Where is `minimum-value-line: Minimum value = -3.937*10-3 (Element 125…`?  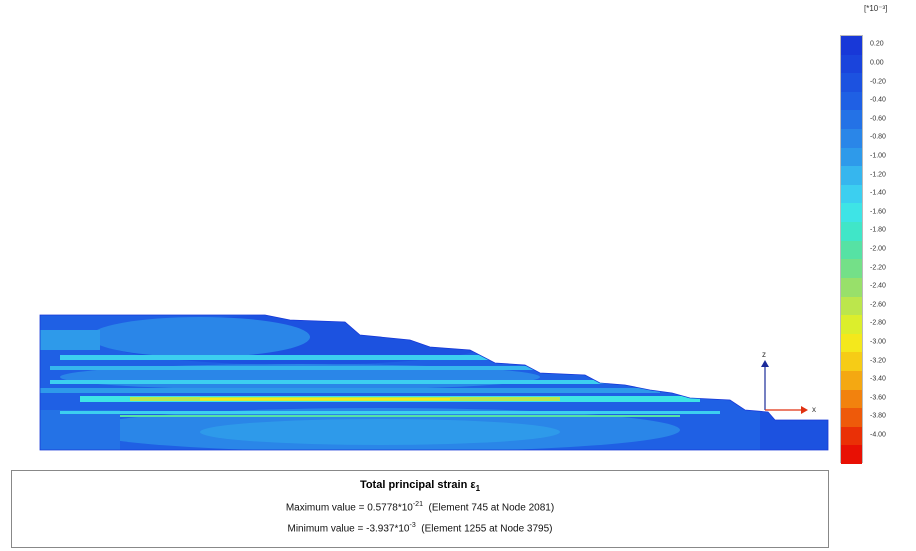 minimum-value-line: Minimum value = -3.937*10-3 (Element 125… is located at coordinates (420, 527).